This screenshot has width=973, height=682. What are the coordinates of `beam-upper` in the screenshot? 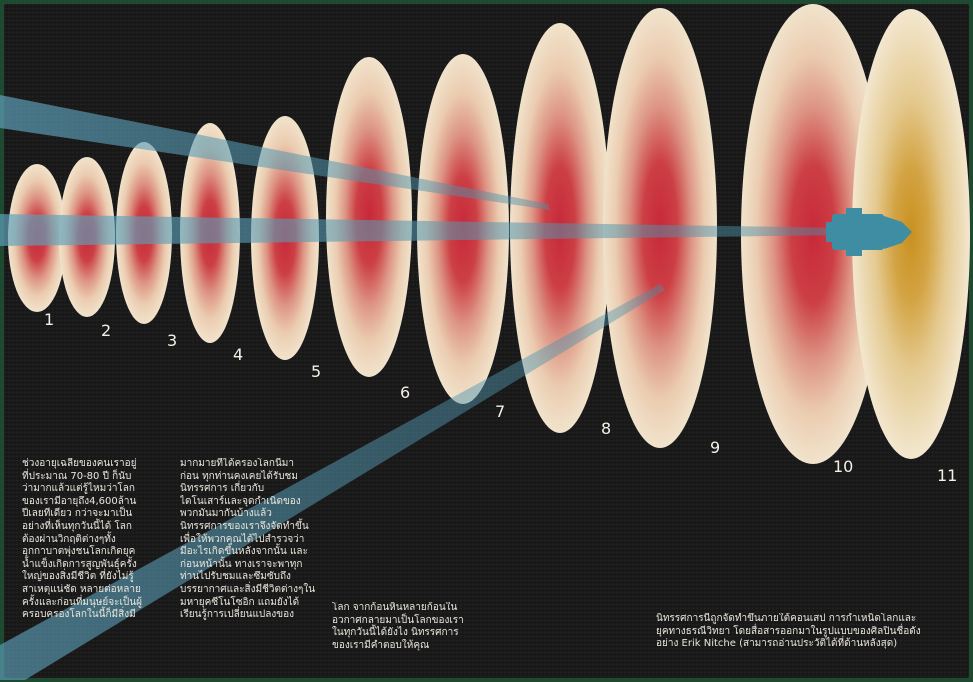 It's located at (275, 152).